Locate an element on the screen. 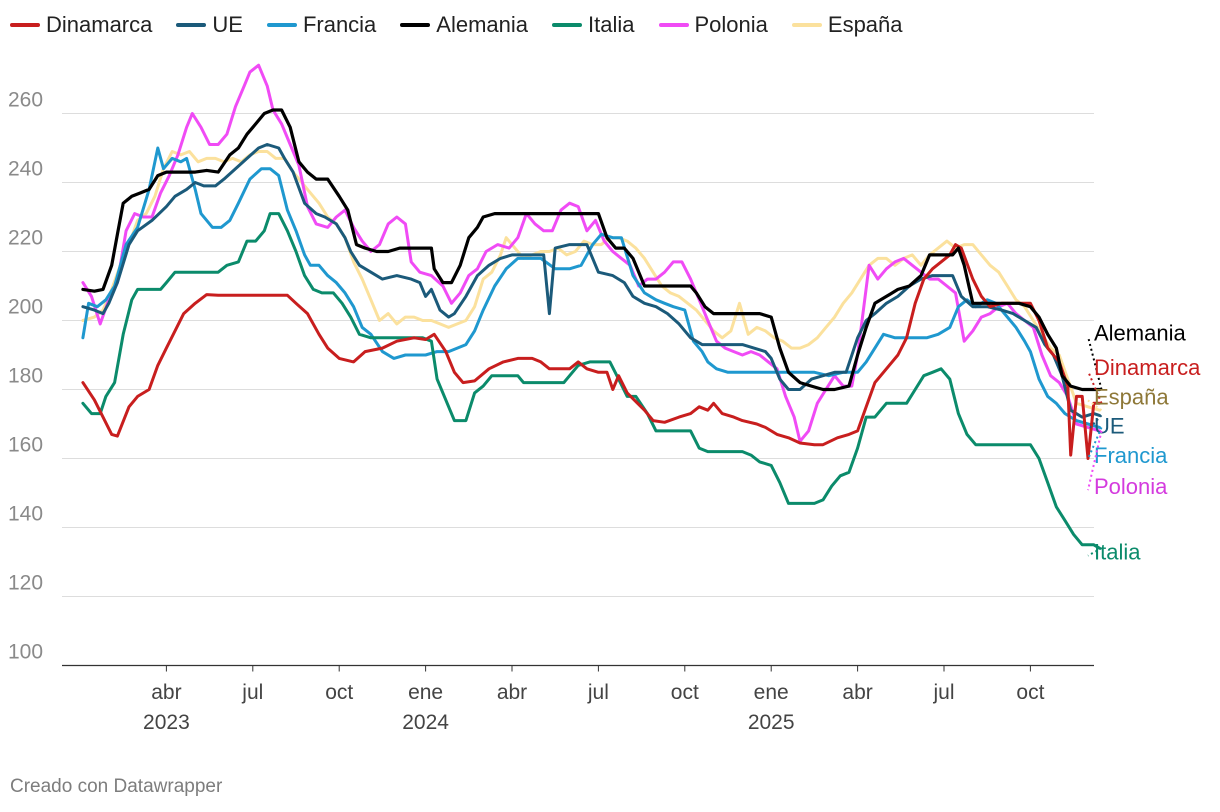 This screenshot has height=812, width=1220. legend-item-alemania: Alemania is located at coordinates (464, 25).